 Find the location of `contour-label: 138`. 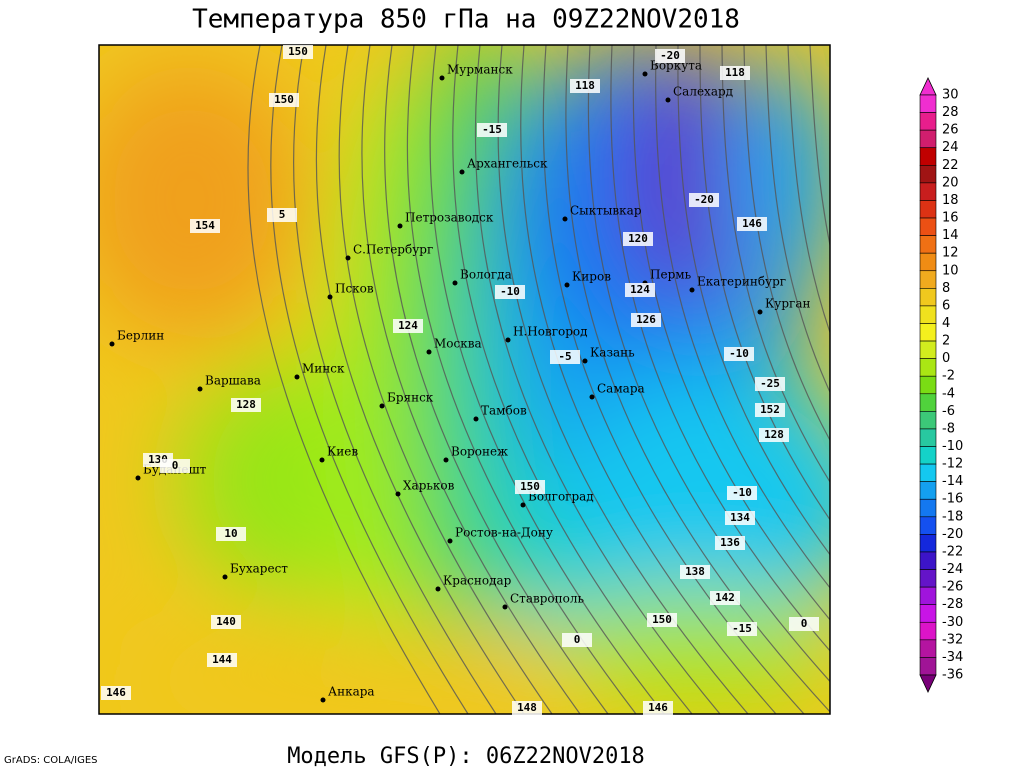

contour-label: 138 is located at coordinates (695, 571).